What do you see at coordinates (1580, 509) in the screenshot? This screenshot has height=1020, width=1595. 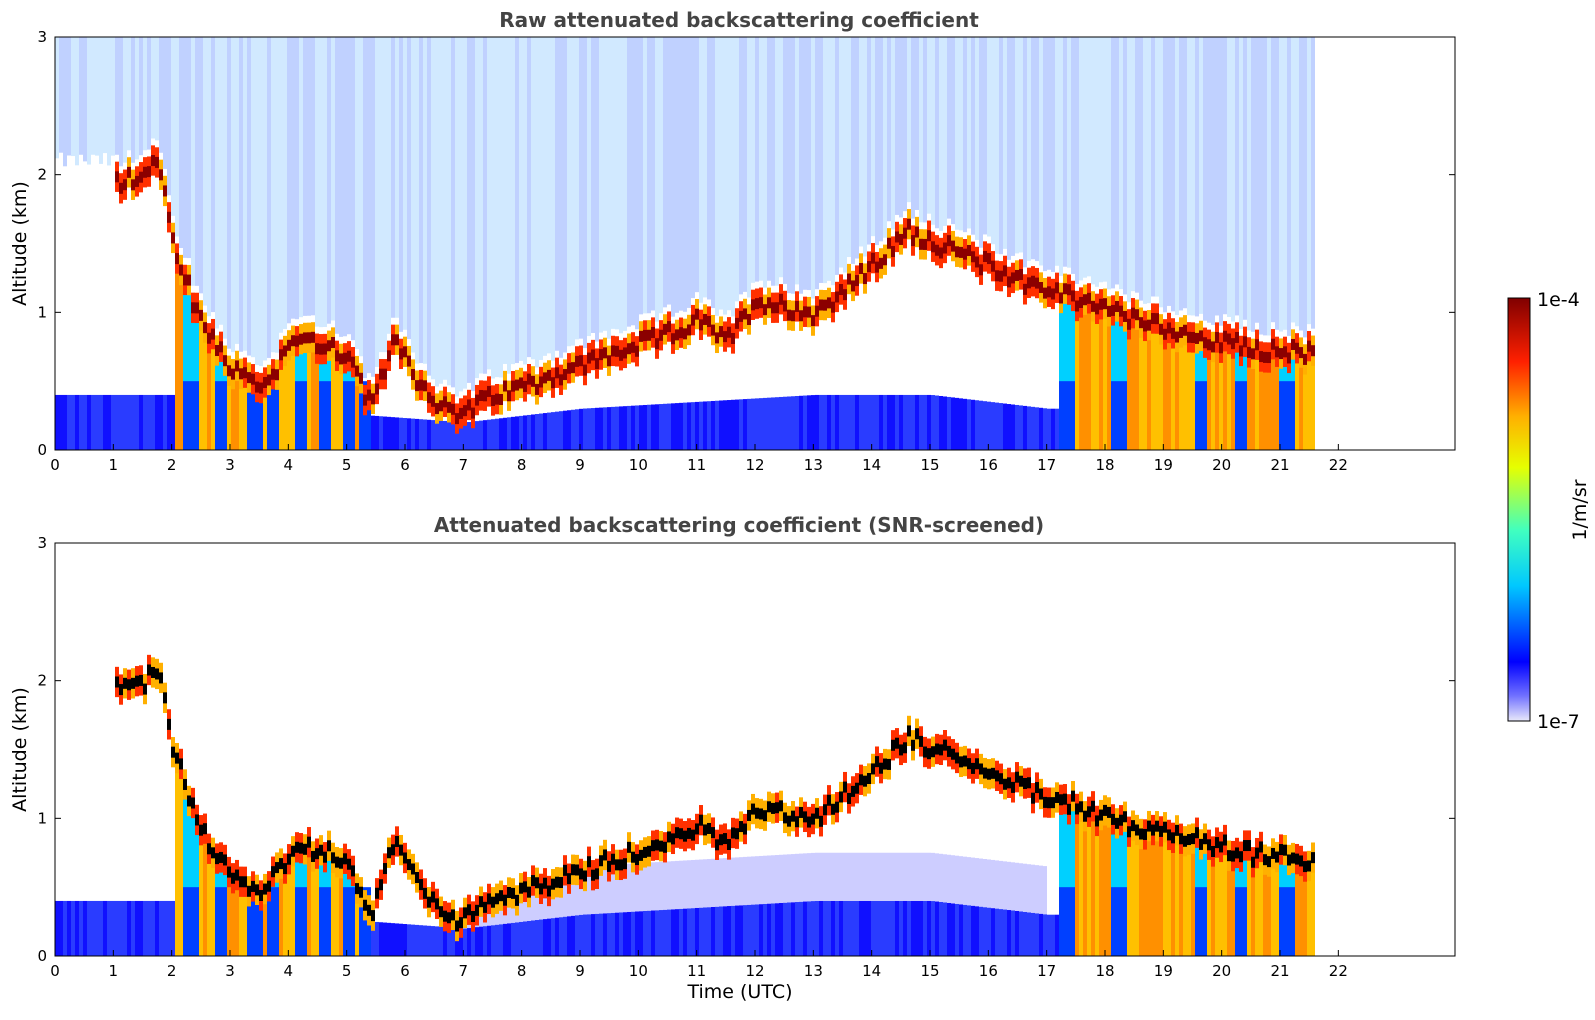 I see `colorbar-unit-label: 1/m/sr` at bounding box center [1580, 509].